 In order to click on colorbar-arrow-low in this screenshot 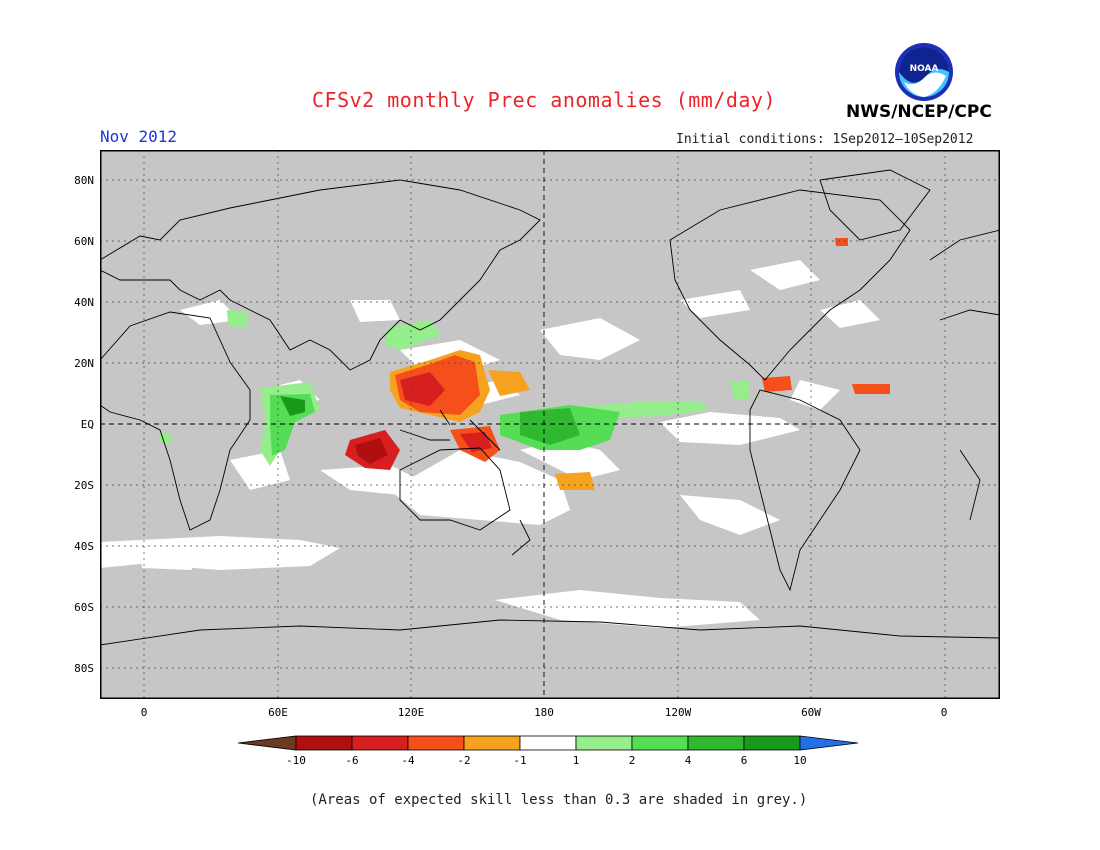, I will do `click(267, 743)`.